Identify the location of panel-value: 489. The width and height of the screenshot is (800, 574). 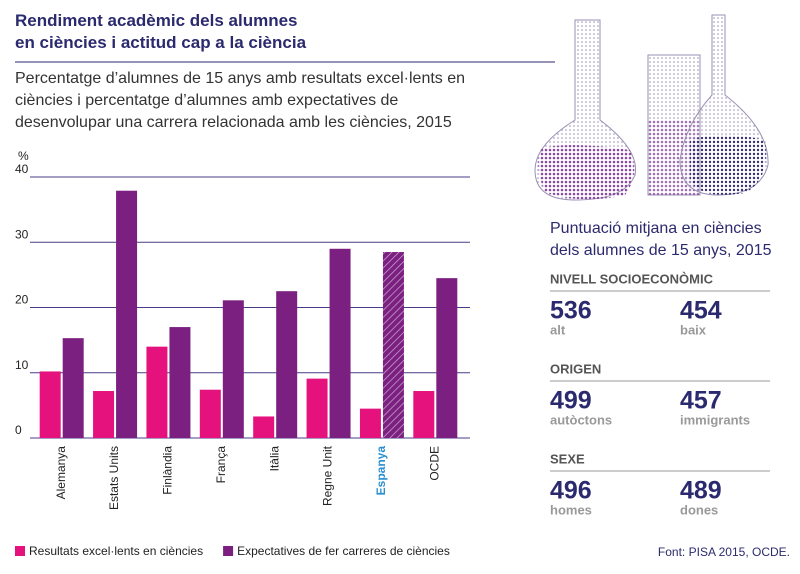
(701, 491).